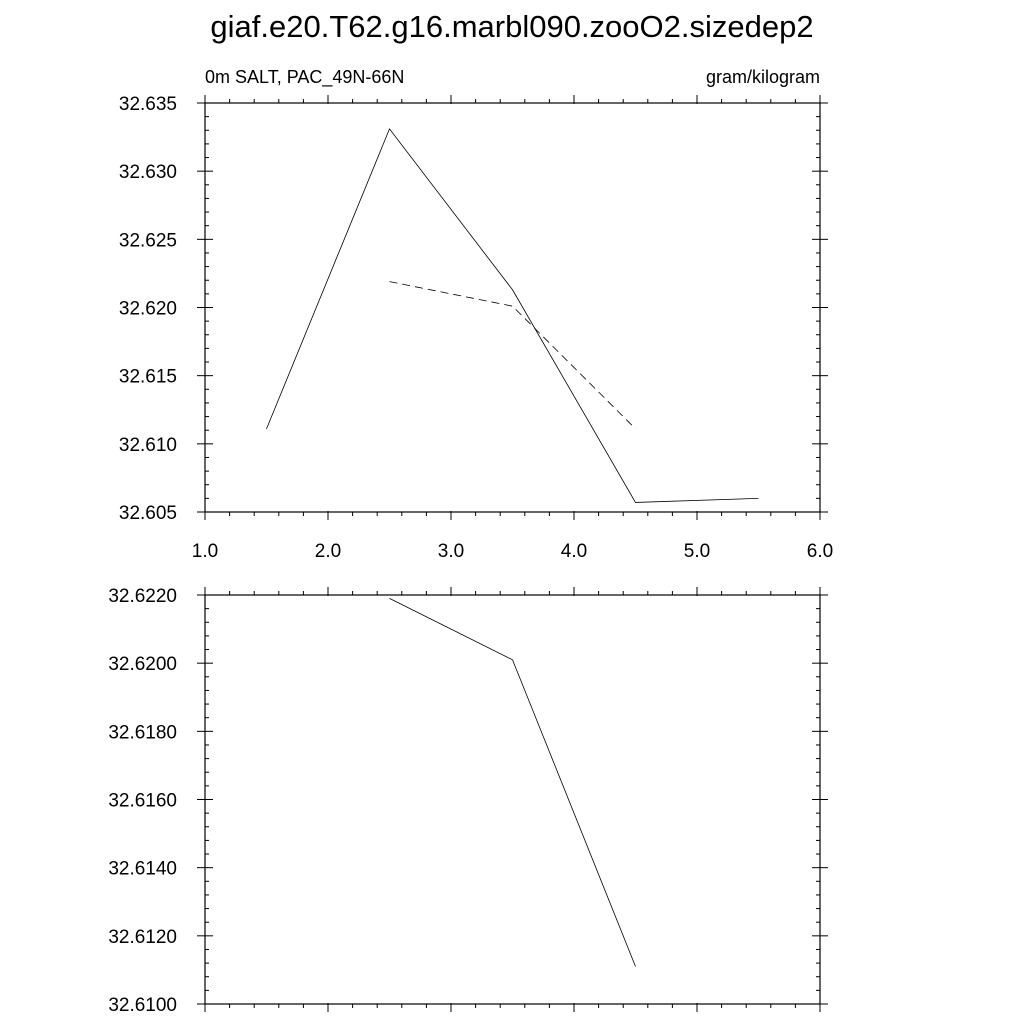  I want to click on x-tick-label: 4.0, so click(574, 551).